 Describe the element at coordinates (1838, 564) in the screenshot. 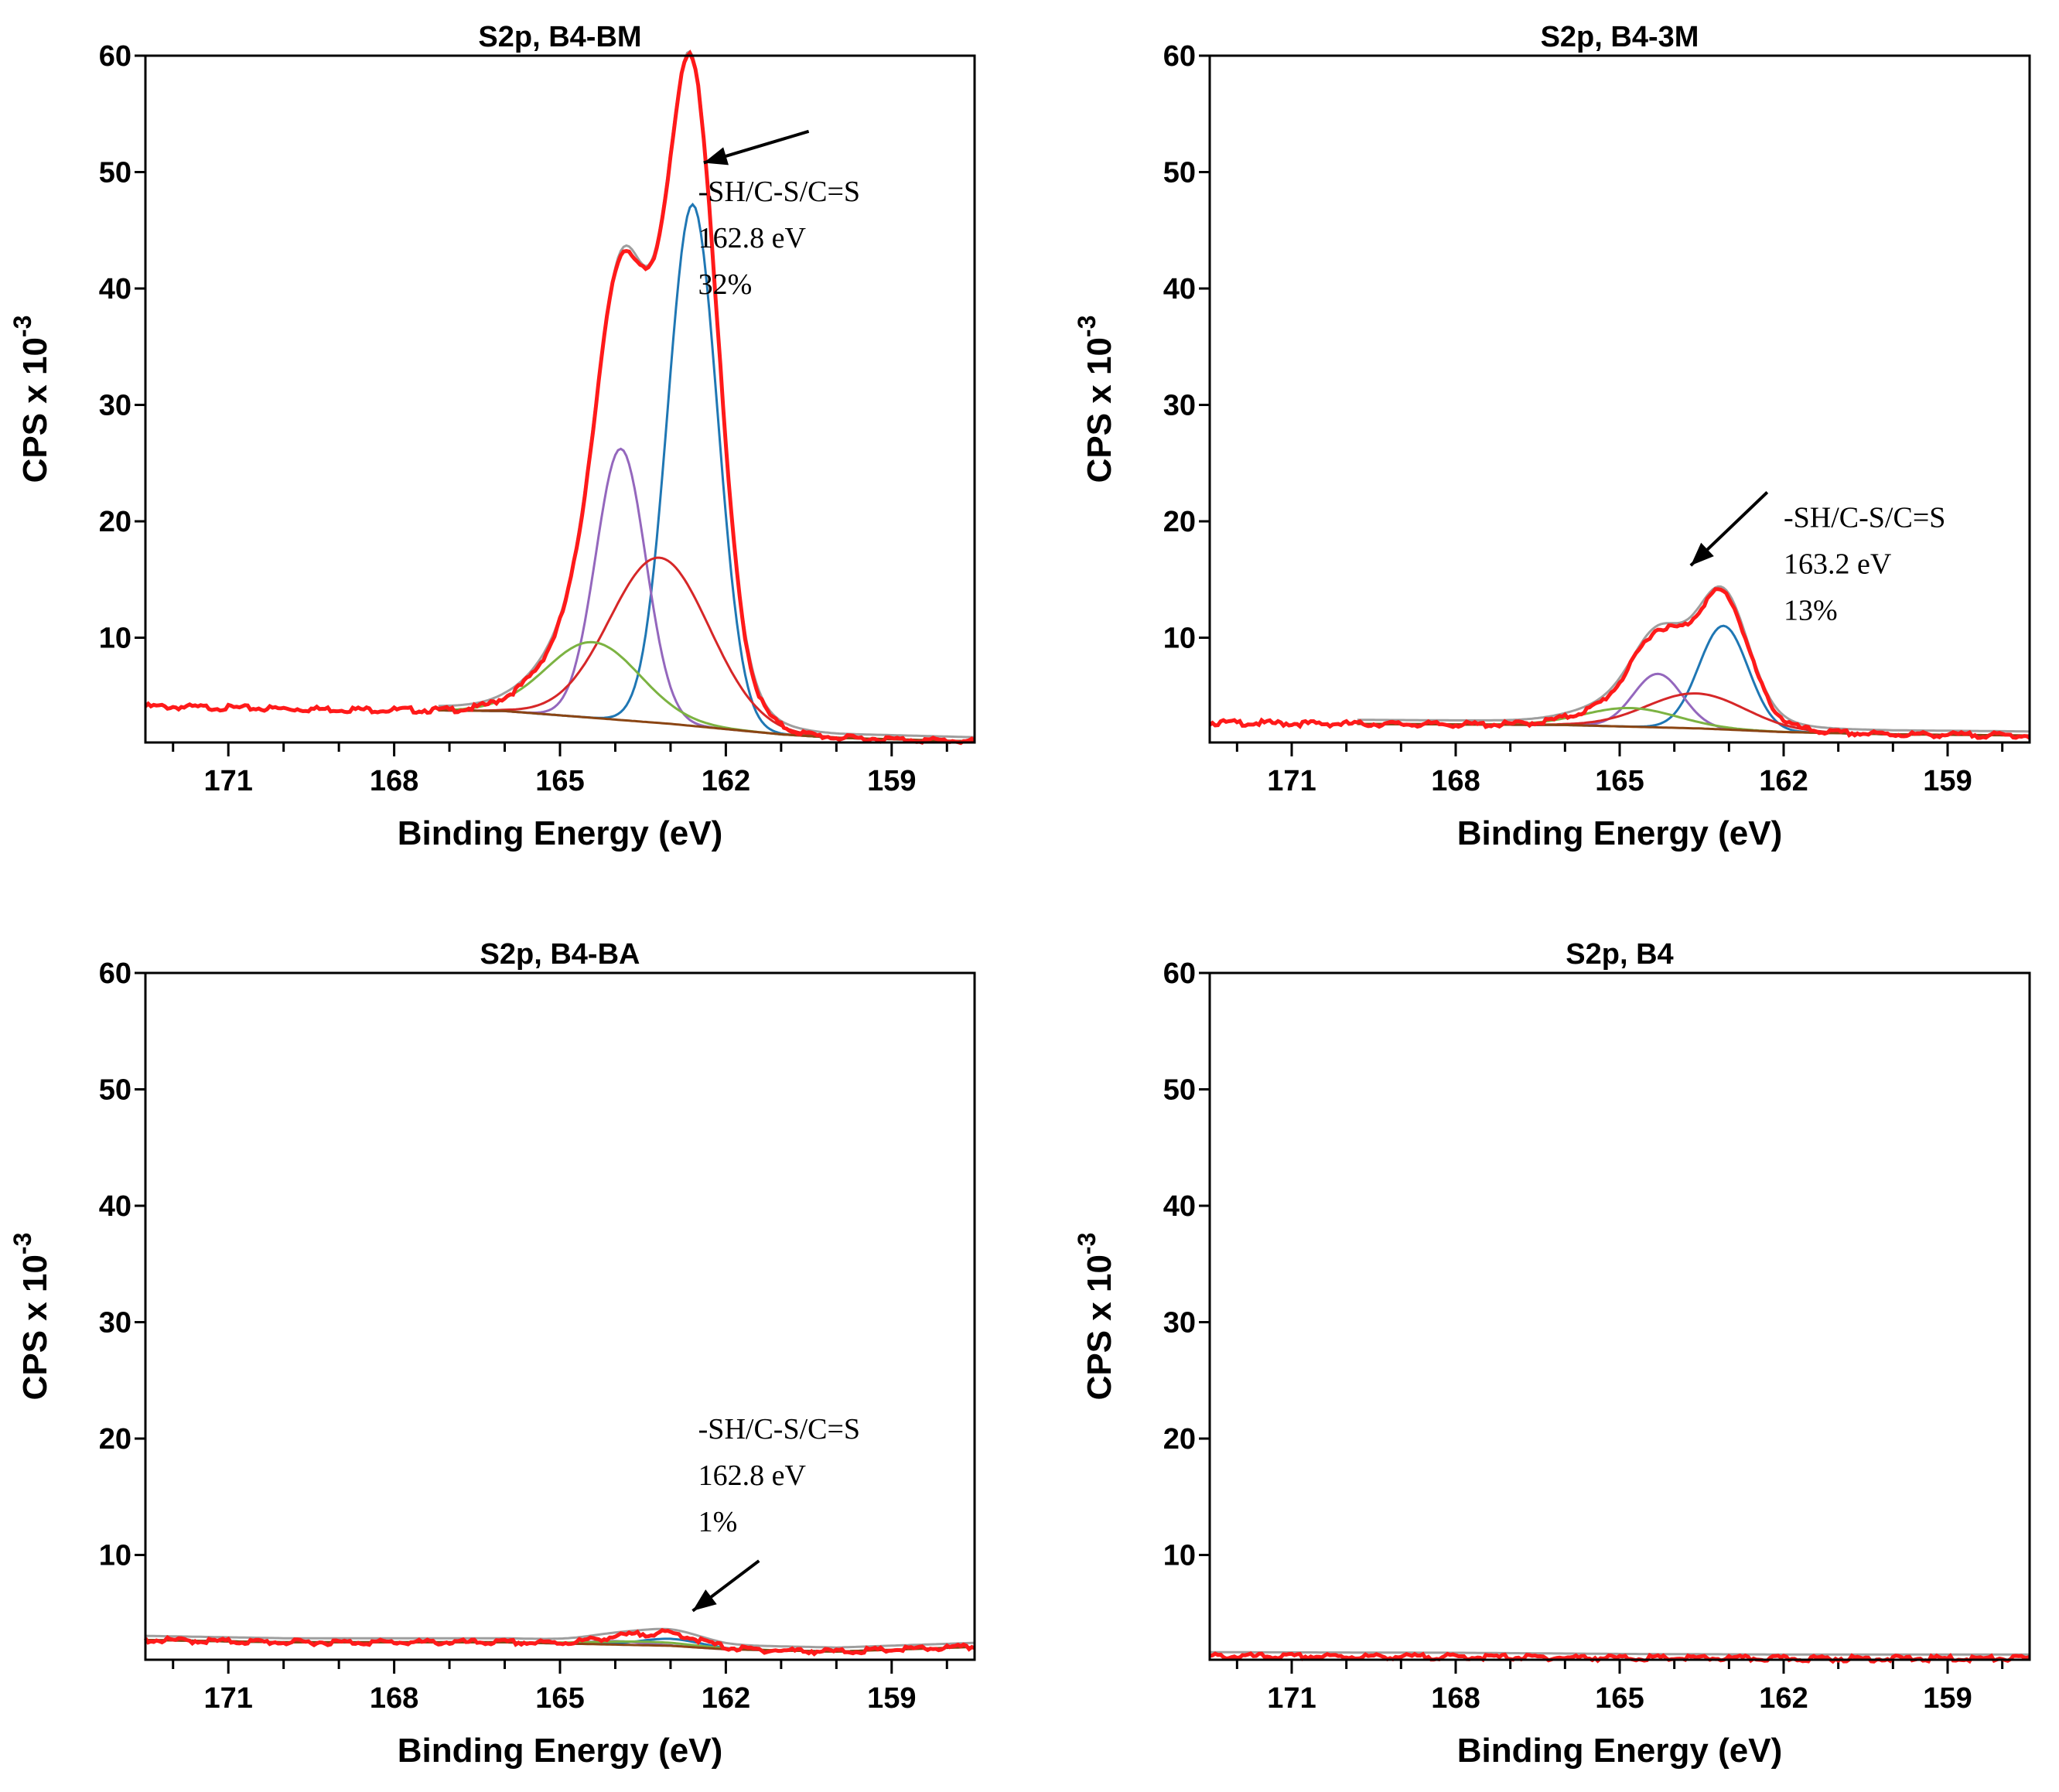

I see `annotation-line-2: 163.2 eV` at that location.